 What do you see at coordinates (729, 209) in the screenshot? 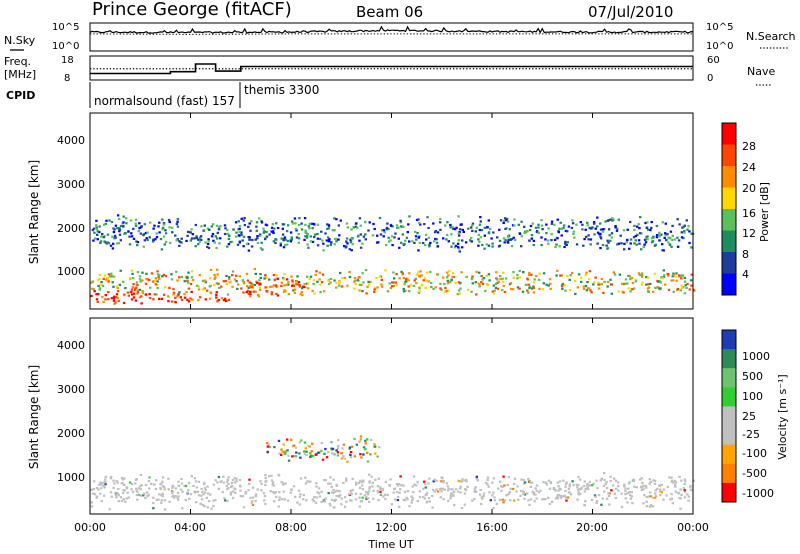
I see `power-colorbar` at bounding box center [729, 209].